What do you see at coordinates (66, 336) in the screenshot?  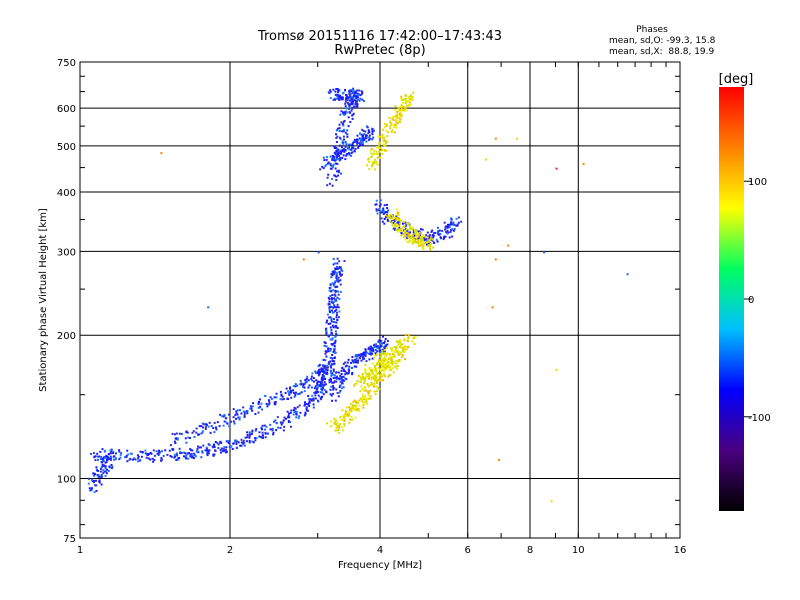 I see `y-tick-label: 200` at bounding box center [66, 336].